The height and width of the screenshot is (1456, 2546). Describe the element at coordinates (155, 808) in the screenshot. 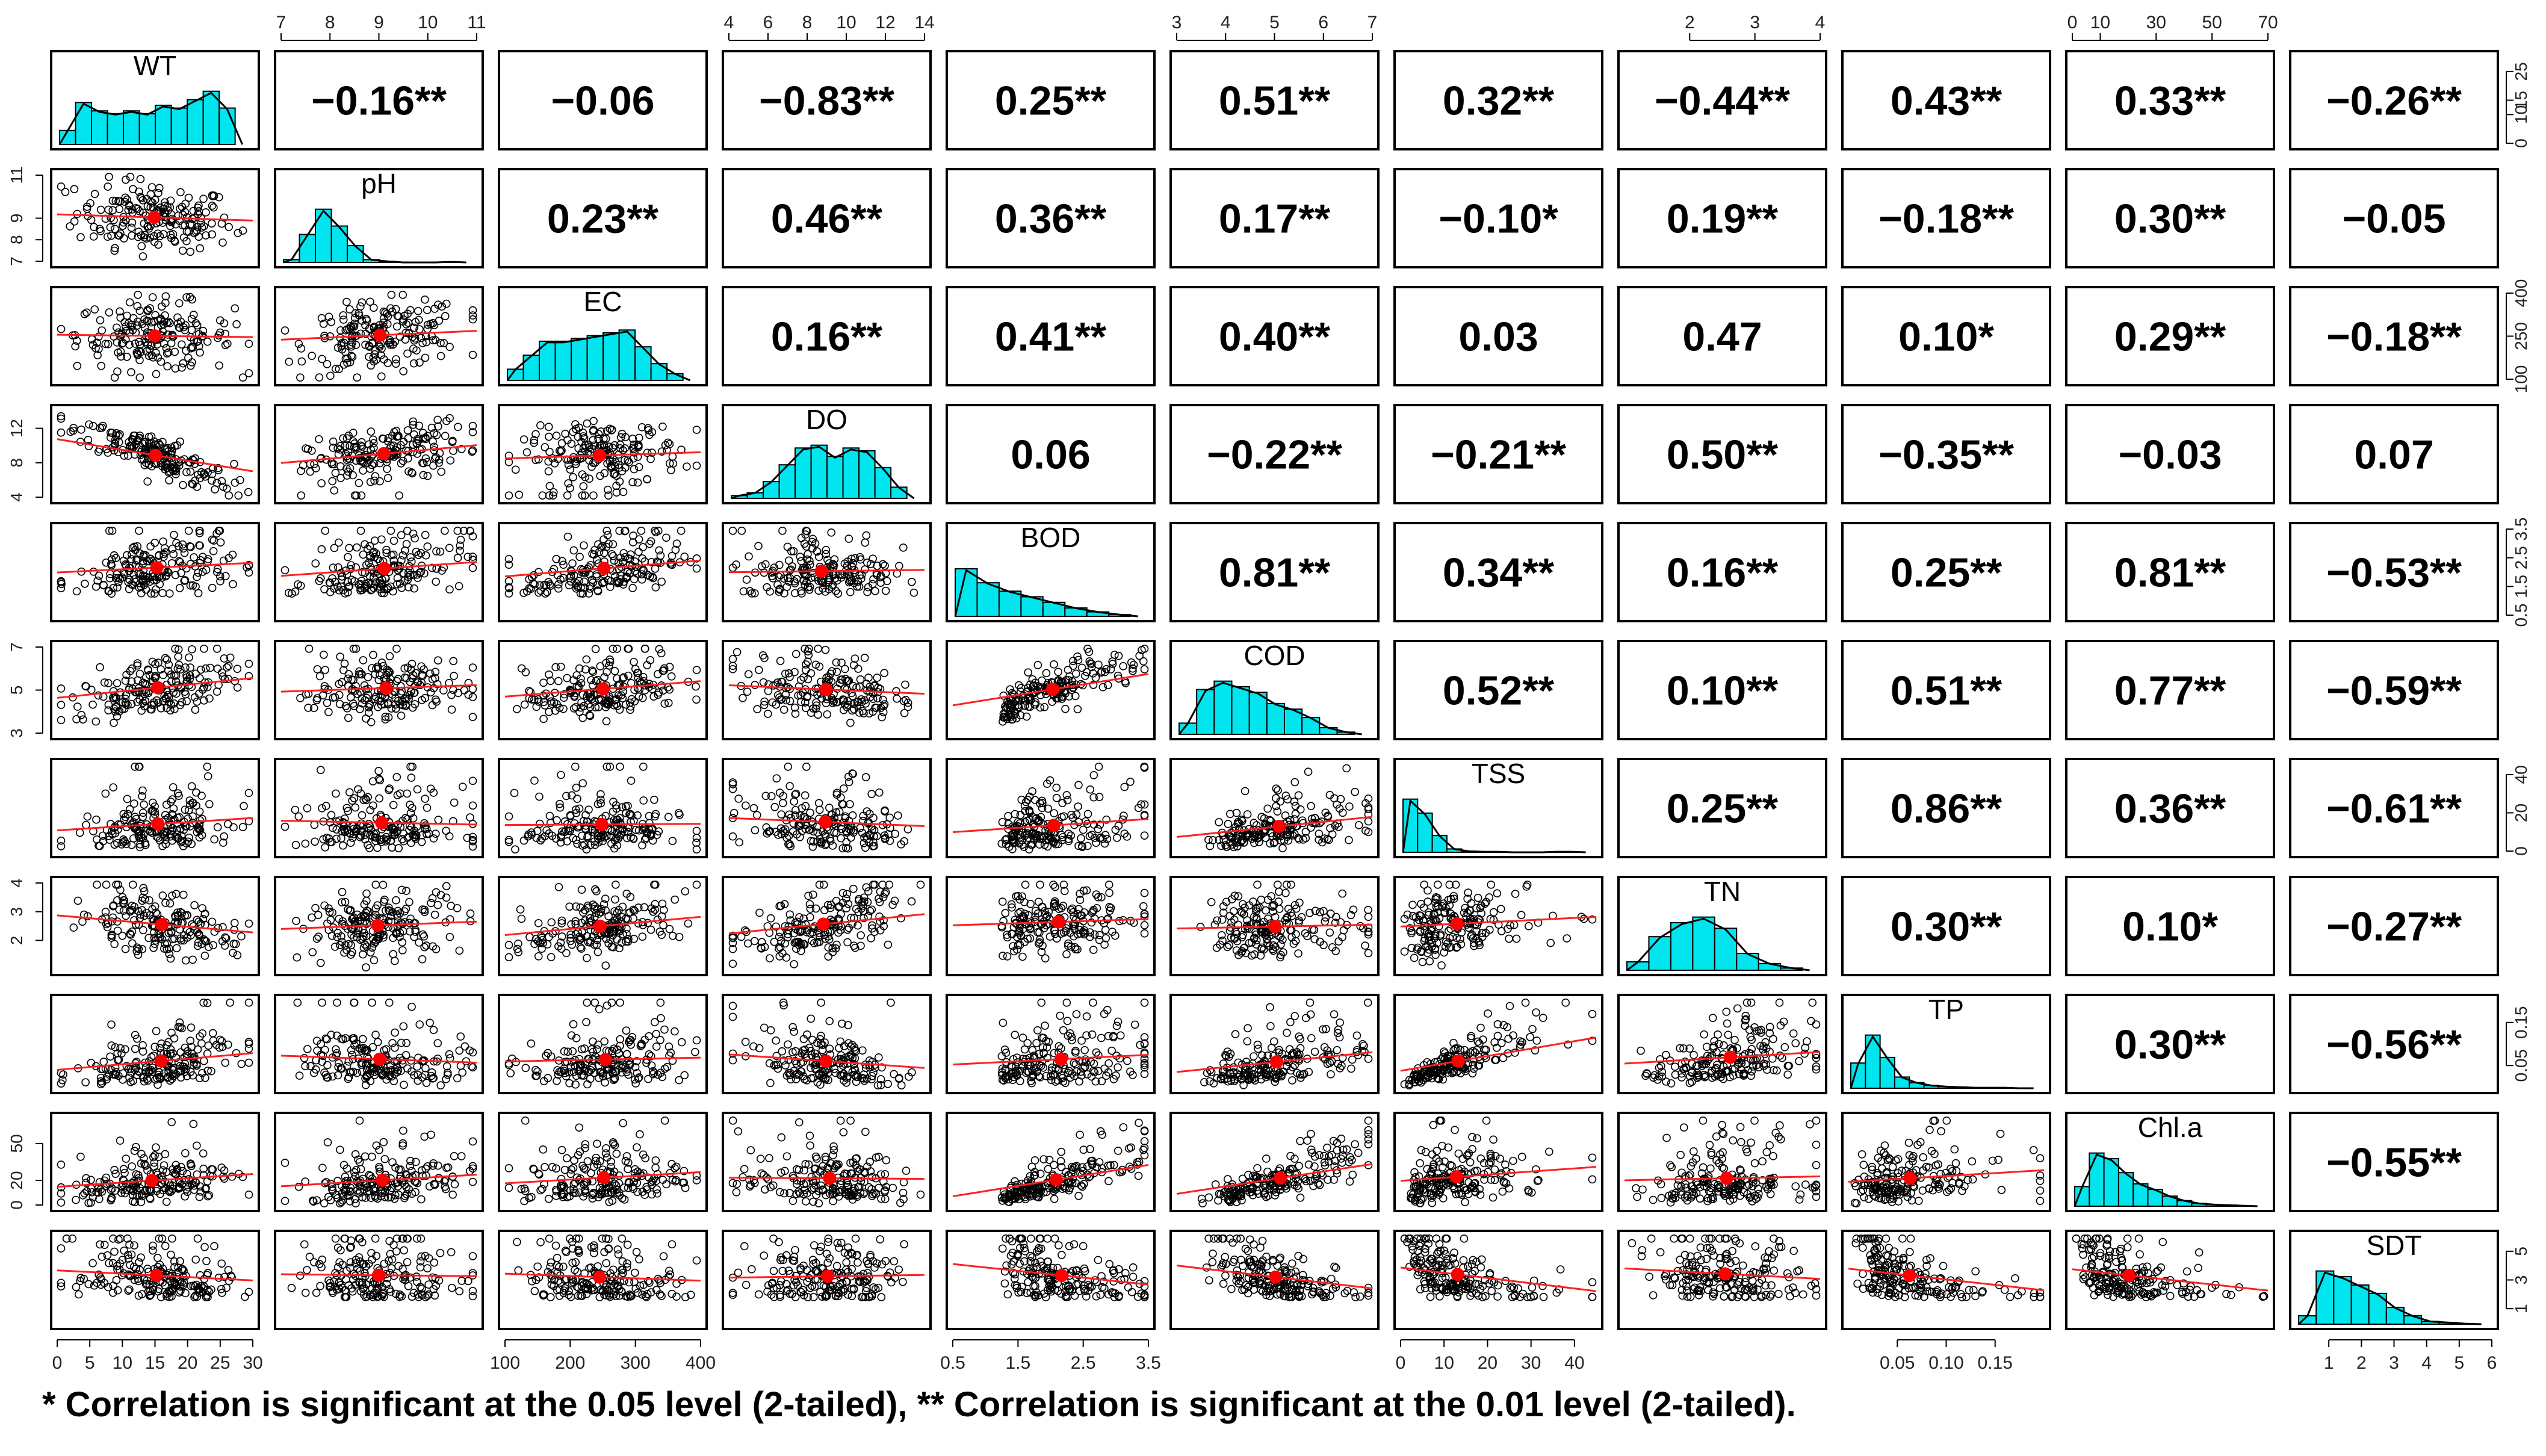

I see `panel-r6-c0` at that location.